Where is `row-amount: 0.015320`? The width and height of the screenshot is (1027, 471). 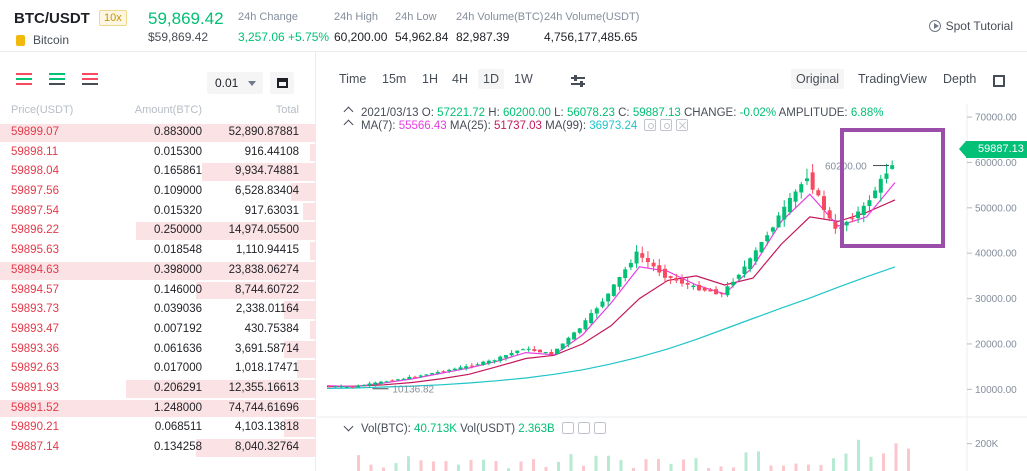
row-amount: 0.015320 is located at coordinates (178, 210).